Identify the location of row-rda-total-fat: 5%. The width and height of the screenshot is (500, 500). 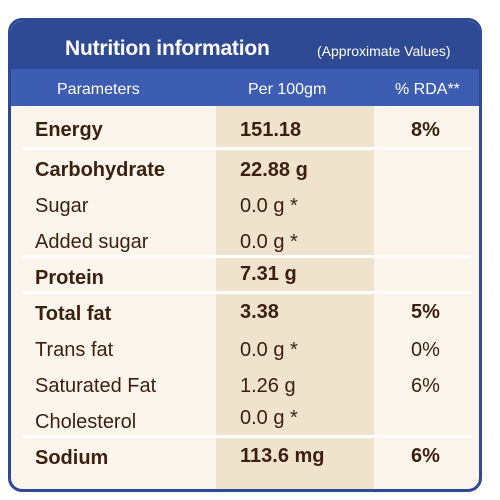
(425, 312).